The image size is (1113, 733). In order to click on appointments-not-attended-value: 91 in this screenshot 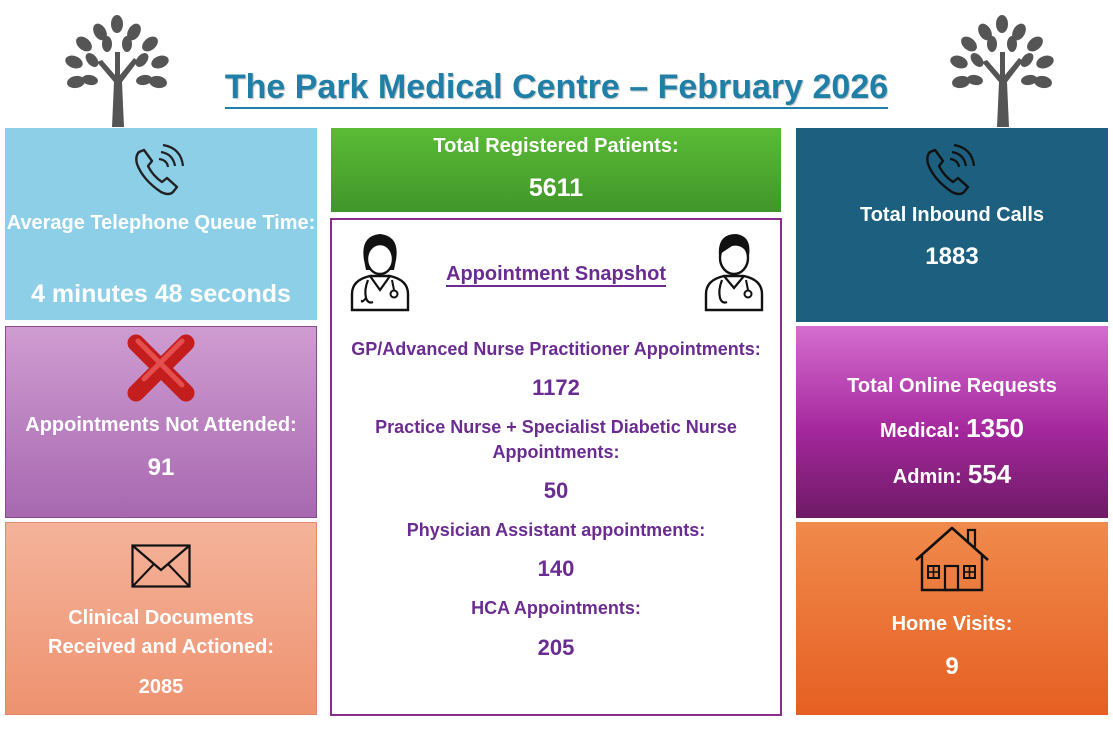, I will do `click(161, 467)`.